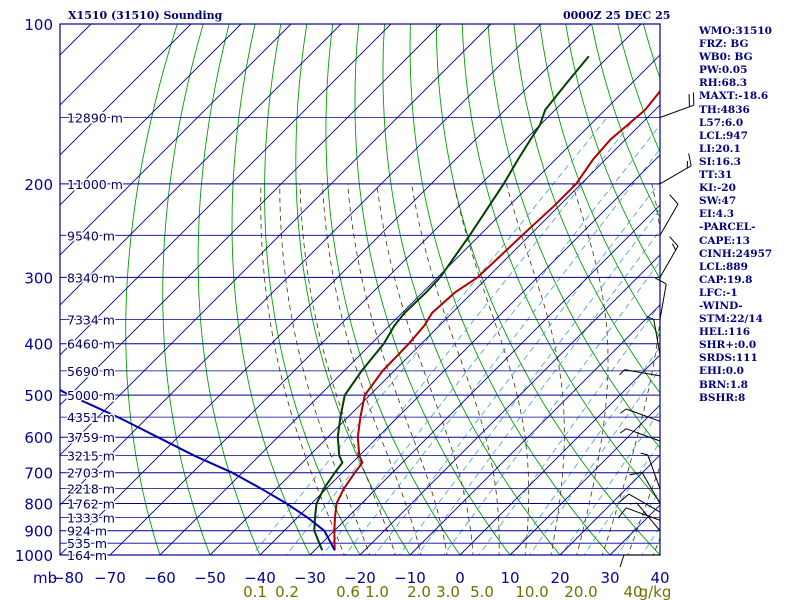 The width and height of the screenshot is (800, 600). I want to click on stat-item: MAXT:-18.6, so click(734, 96).